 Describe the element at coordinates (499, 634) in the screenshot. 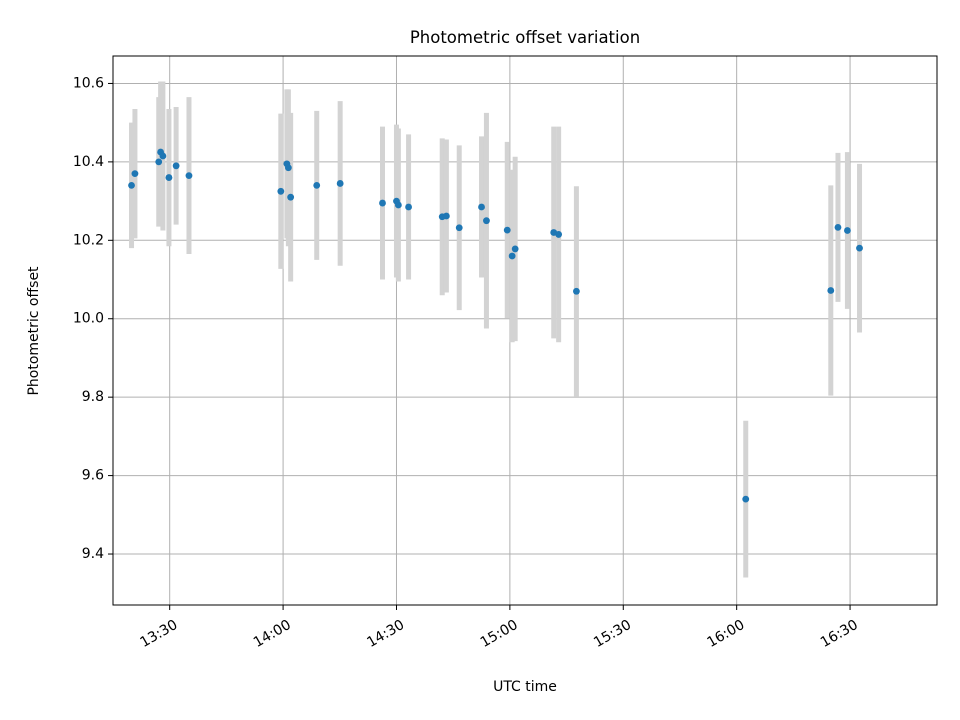

I see `x-tick-label: 15:00` at that location.